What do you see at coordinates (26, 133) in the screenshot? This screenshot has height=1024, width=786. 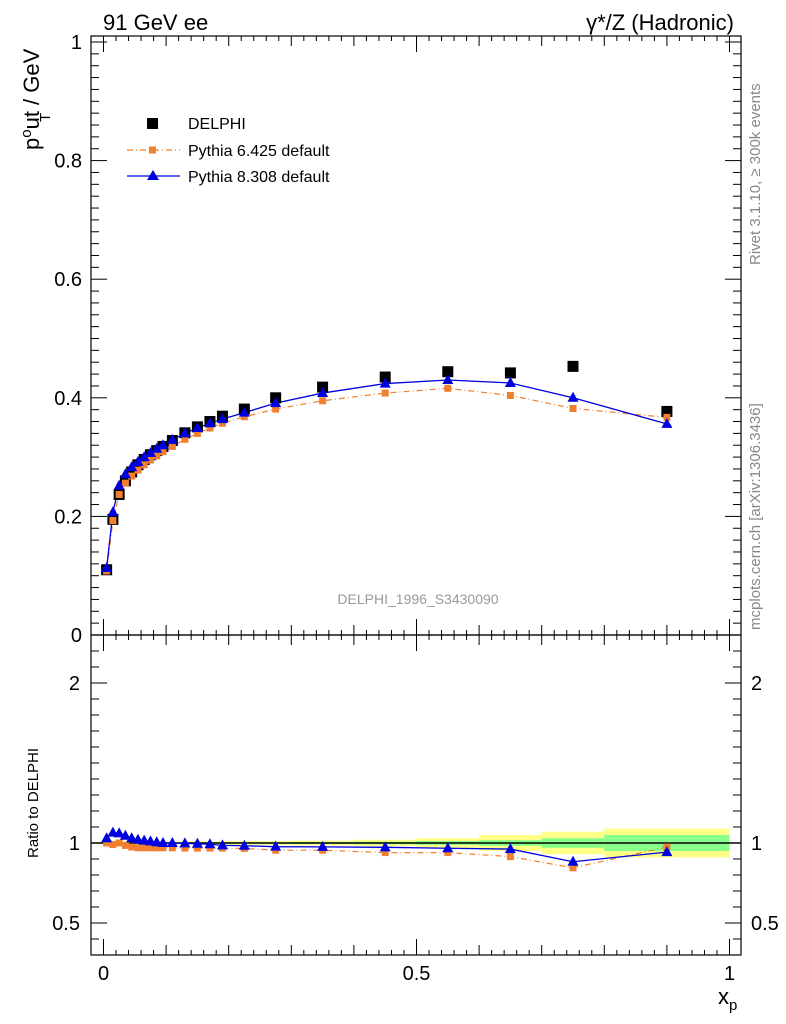 I see `main-ylabel-sup: o` at bounding box center [26, 133].